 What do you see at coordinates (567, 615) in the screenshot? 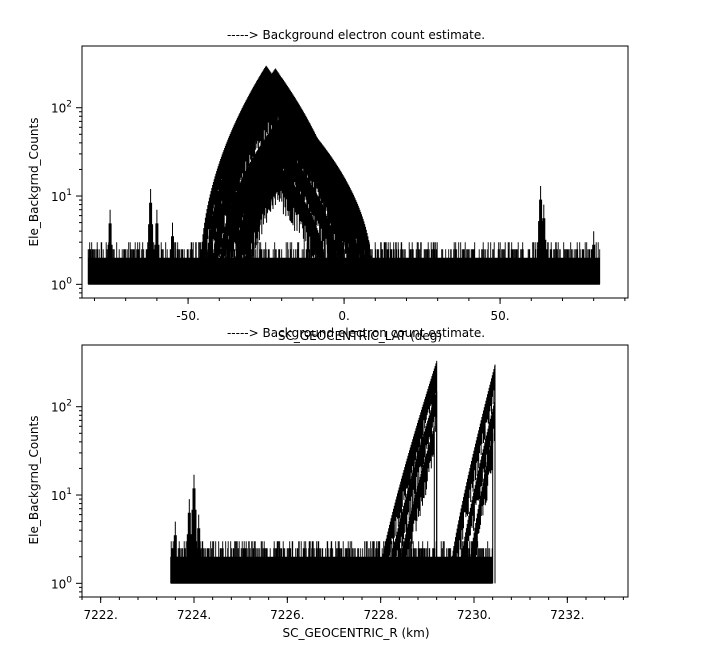
I see `x-tick-label: 7232.` at bounding box center [567, 615].